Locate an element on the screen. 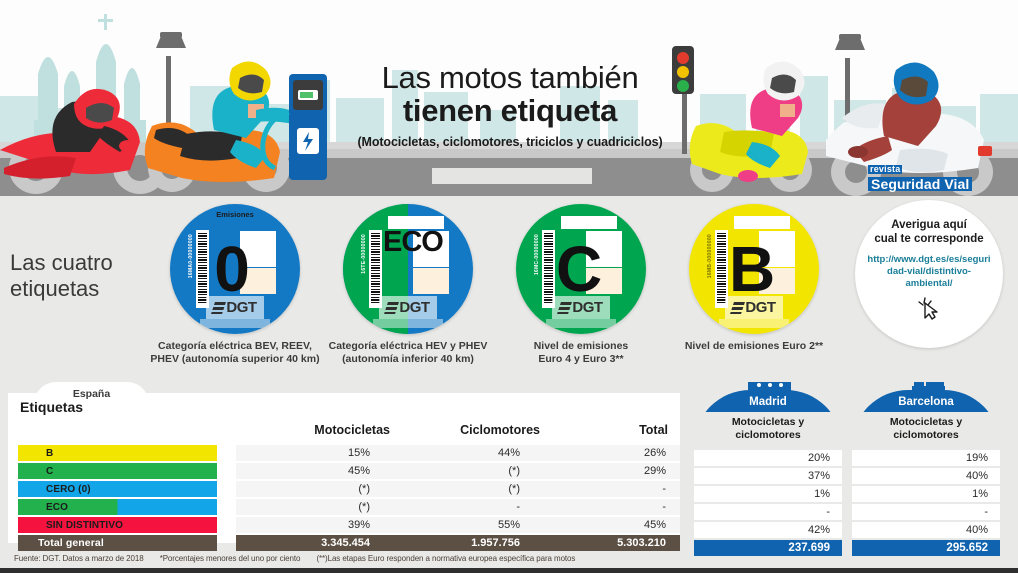 The image size is (1018, 573). mouse-cursor-icon is located at coordinates (929, 308).